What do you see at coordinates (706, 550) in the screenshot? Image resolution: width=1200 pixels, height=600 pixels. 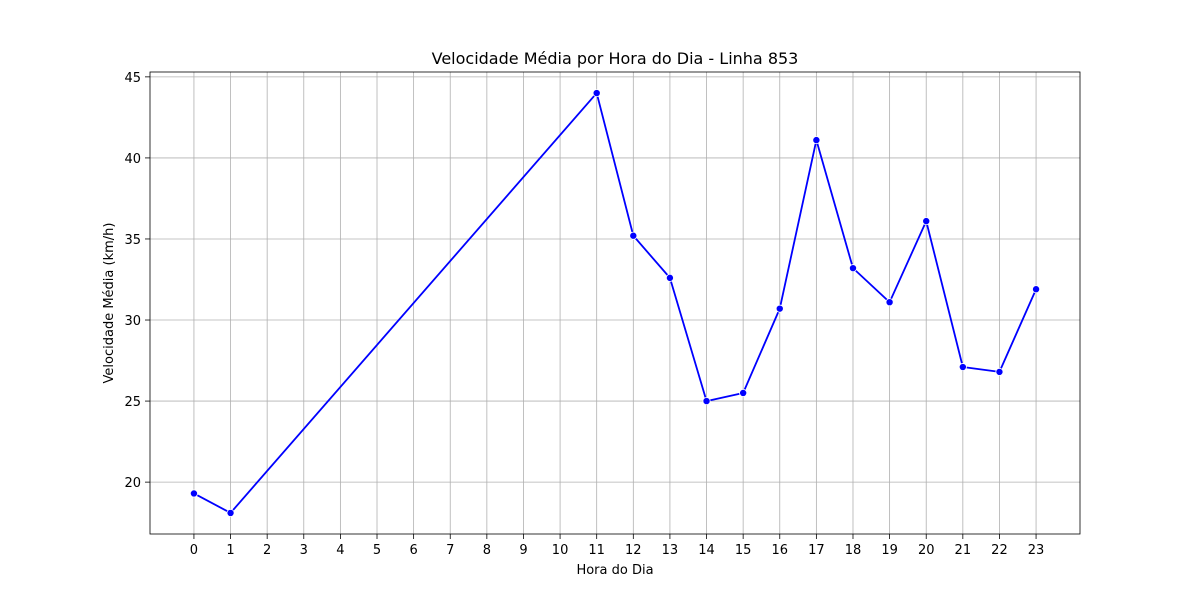 I see `x-tick-label: 14` at bounding box center [706, 550].